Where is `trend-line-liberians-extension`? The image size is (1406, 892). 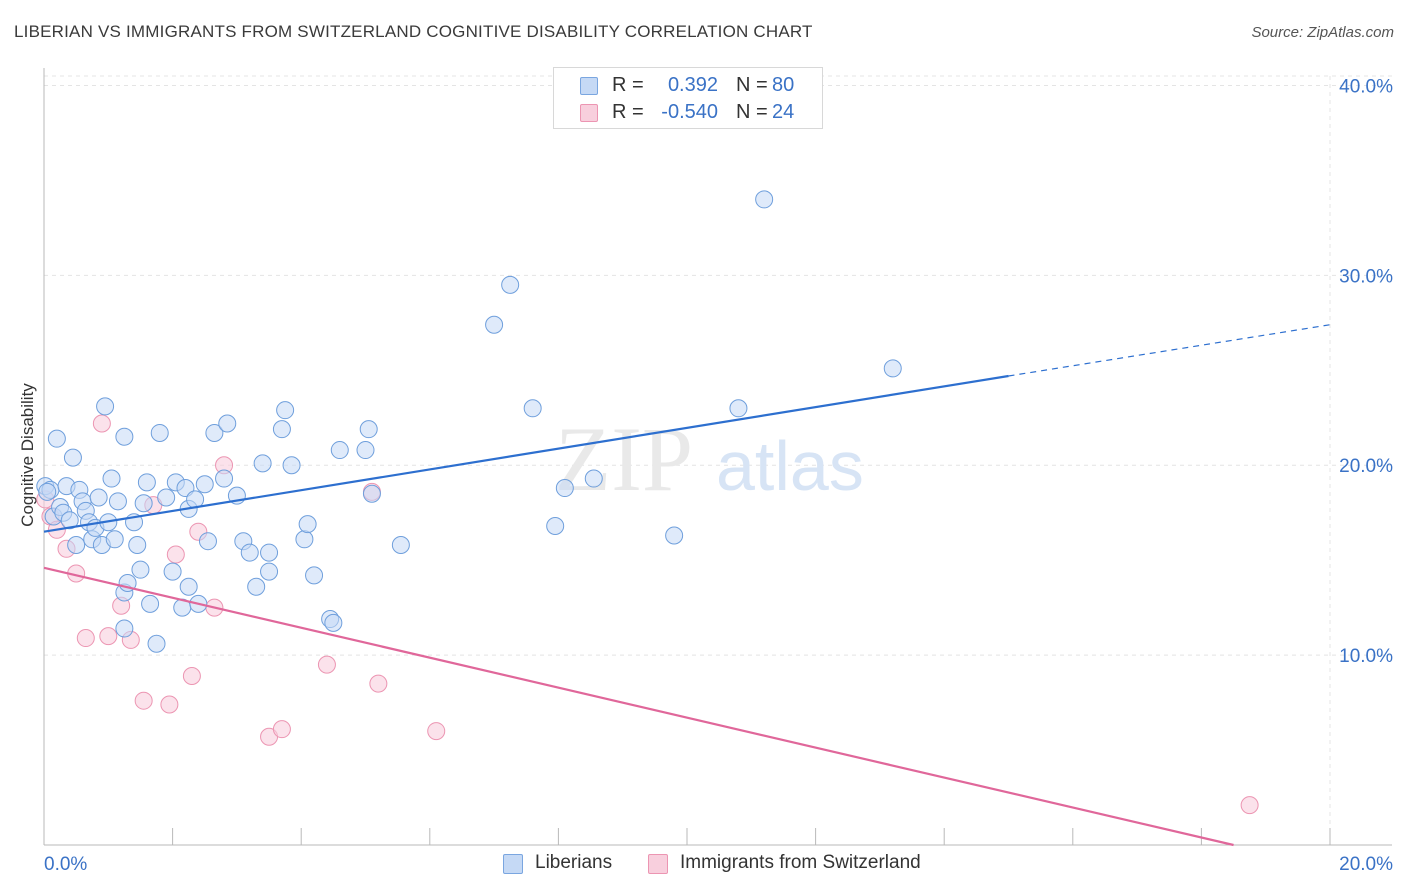 trend-line-liberians-extension is located at coordinates (1169, 350).